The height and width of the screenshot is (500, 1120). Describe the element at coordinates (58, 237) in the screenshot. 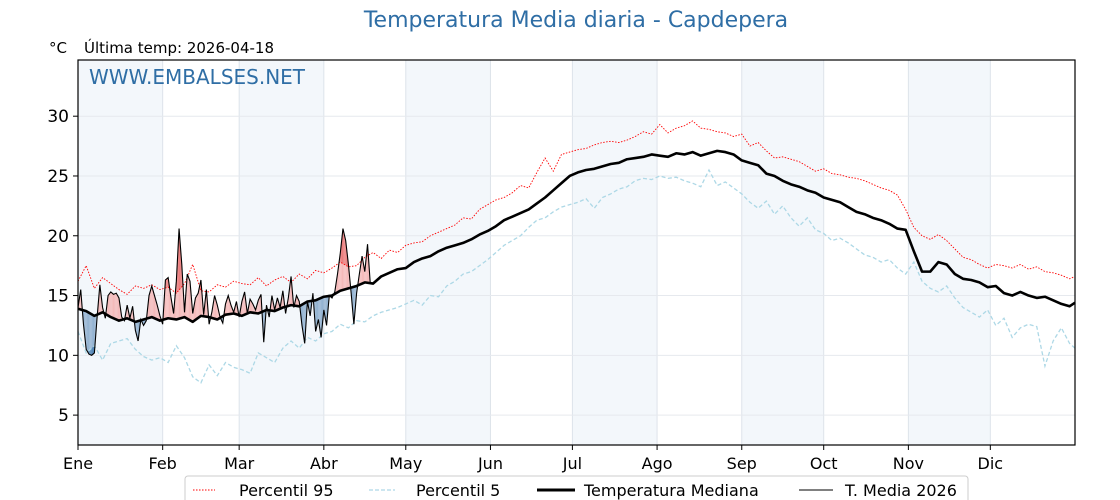

I see `y-tick-label: 20` at that location.